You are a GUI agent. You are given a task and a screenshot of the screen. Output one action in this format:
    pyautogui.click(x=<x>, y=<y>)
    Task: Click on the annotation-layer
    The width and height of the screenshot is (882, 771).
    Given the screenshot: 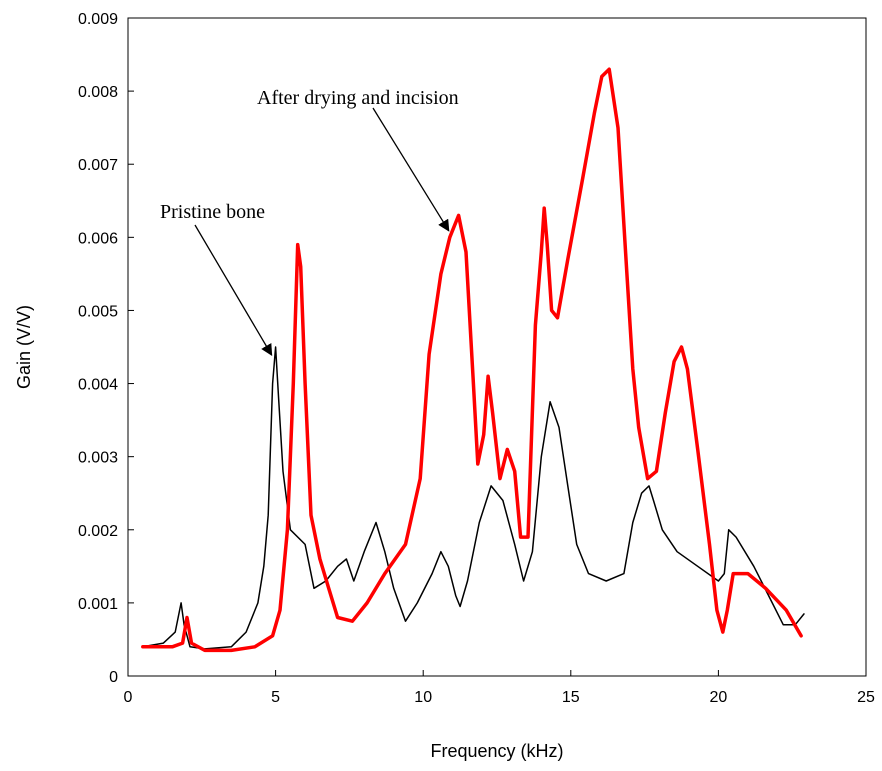 What is the action you would take?
    pyautogui.click(x=322, y=232)
    